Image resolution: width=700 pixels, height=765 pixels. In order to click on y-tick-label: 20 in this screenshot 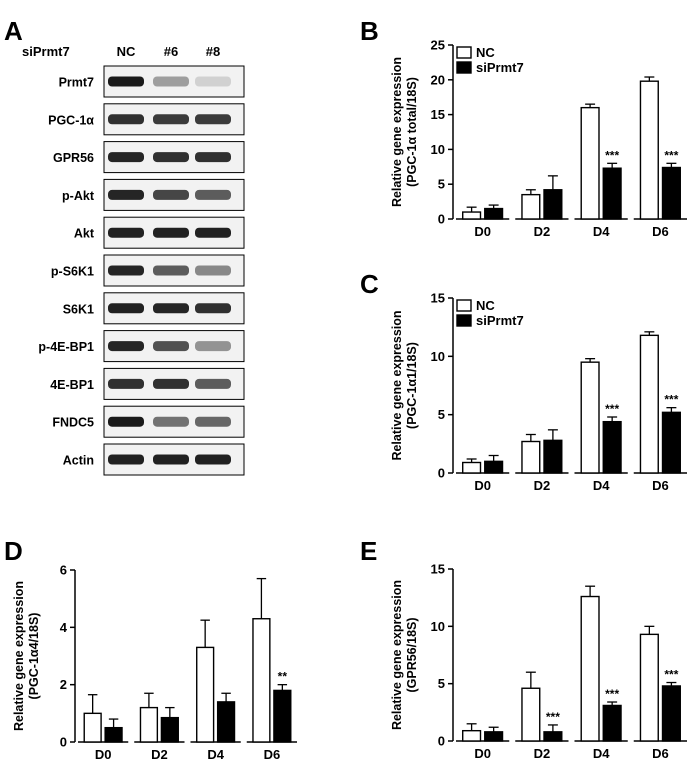, I will do `click(438, 79)`.